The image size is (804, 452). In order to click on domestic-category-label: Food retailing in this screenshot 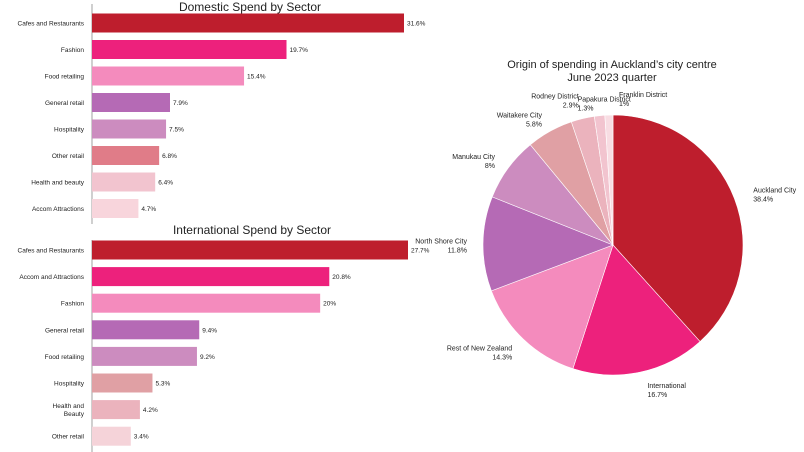, I will do `click(65, 77)`.